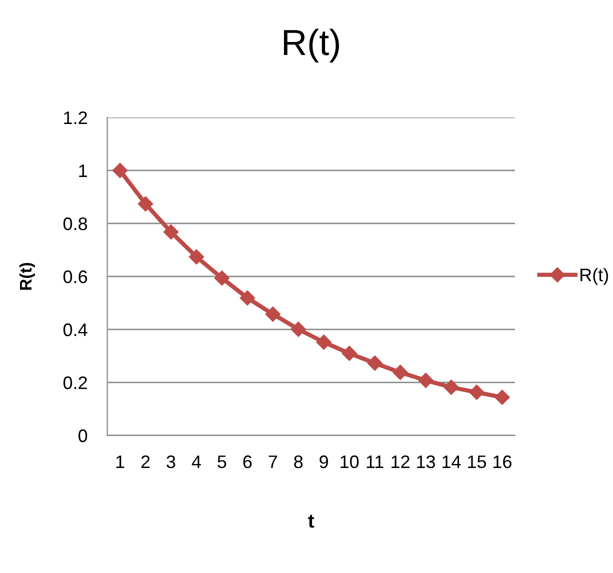 The width and height of the screenshot is (613, 573). Describe the element at coordinates (171, 461) in the screenshot. I see `x-tick-label: 3` at that location.